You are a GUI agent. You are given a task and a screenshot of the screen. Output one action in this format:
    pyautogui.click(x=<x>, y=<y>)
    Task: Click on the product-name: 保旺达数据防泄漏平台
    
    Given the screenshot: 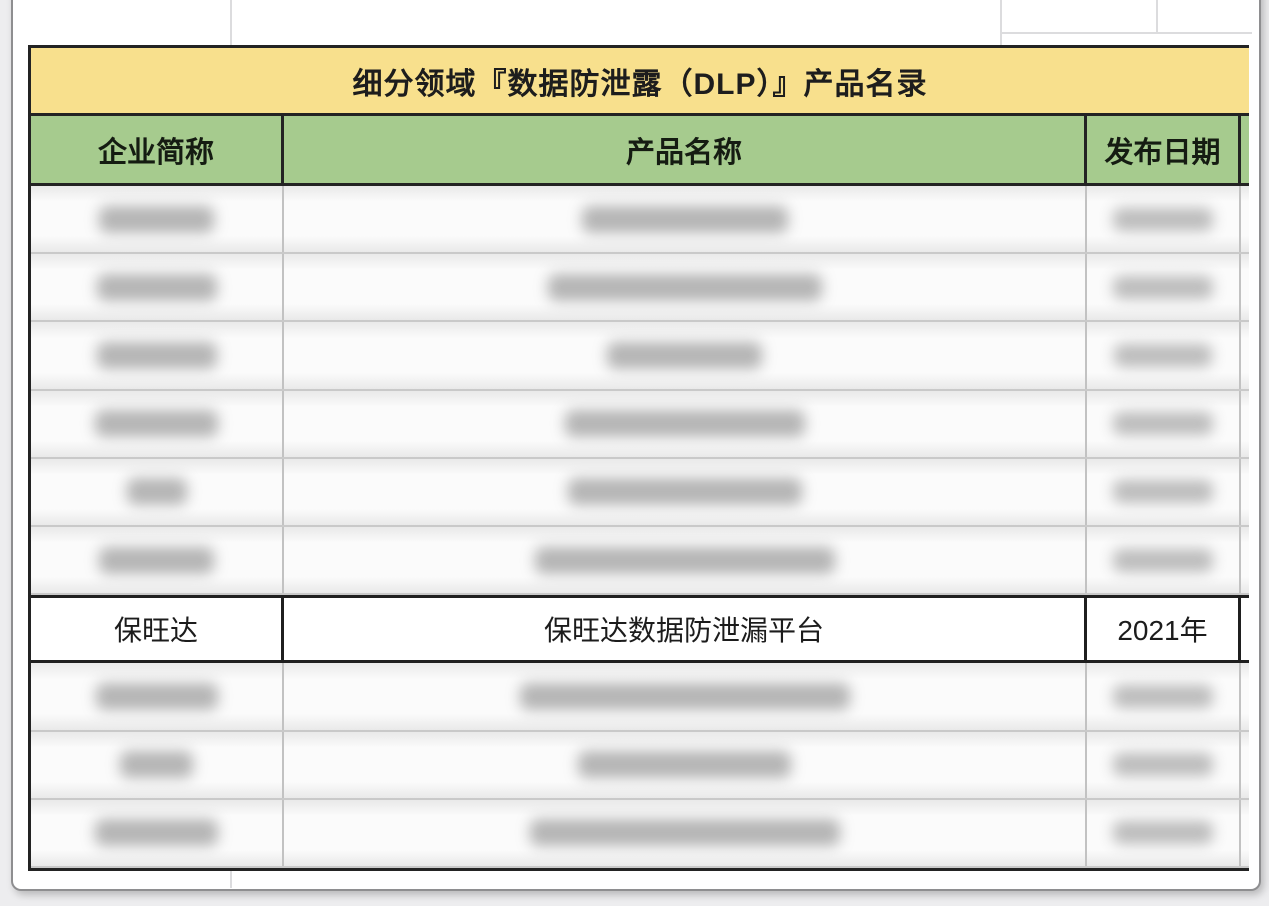 What is the action you would take?
    pyautogui.click(x=683, y=631)
    